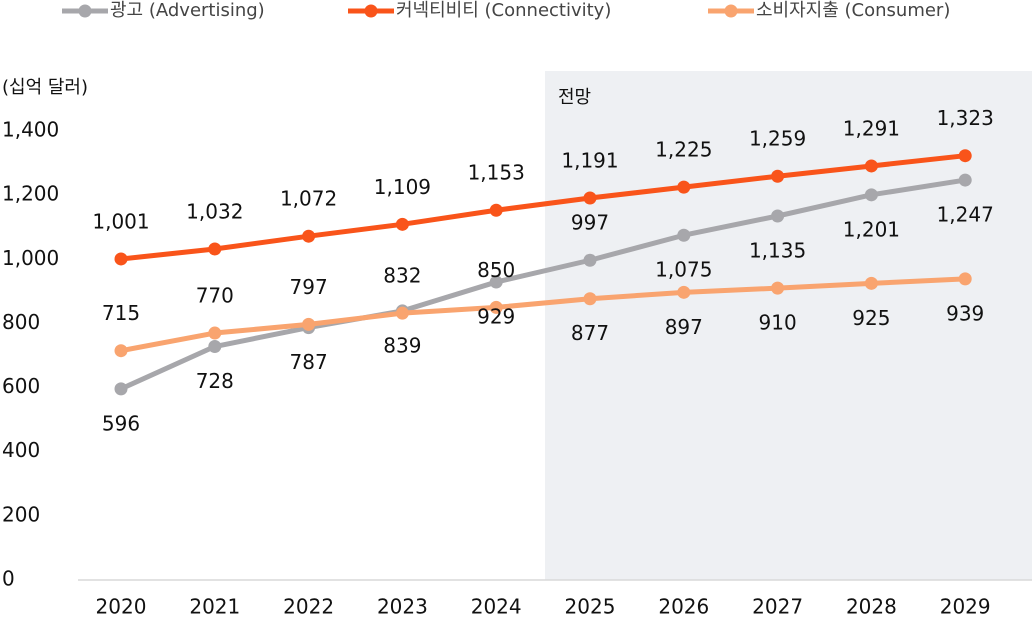 This screenshot has height=617, width=1032. What do you see at coordinates (777, 250) in the screenshot?
I see `data-label: 1,135` at bounding box center [777, 250].